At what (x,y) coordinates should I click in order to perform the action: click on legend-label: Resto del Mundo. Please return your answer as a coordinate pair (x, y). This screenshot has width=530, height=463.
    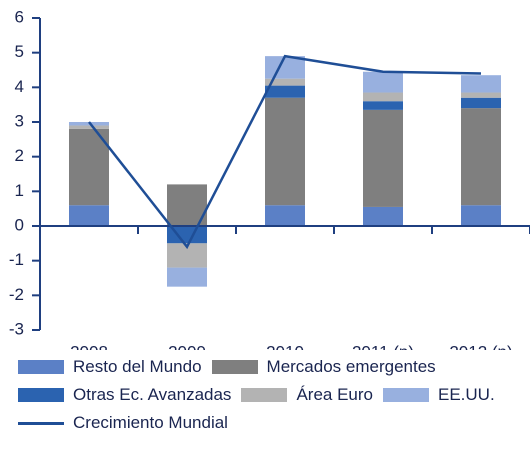
    Looking at the image, I should click on (137, 366).